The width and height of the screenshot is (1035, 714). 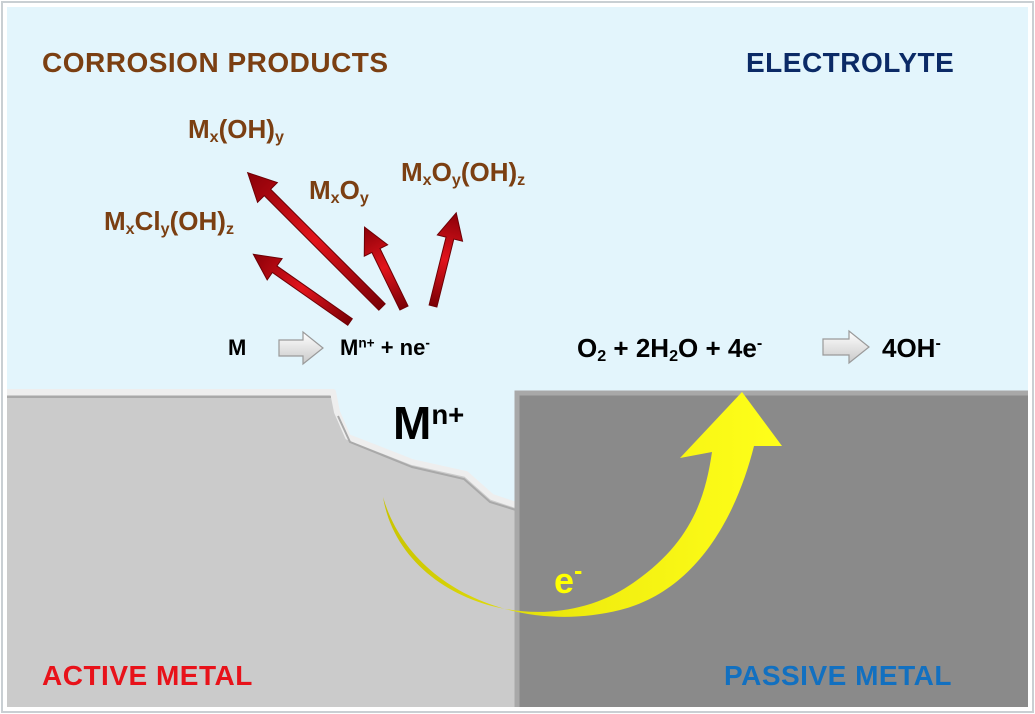 I want to click on active-metal-shadow, so click(x=262, y=453).